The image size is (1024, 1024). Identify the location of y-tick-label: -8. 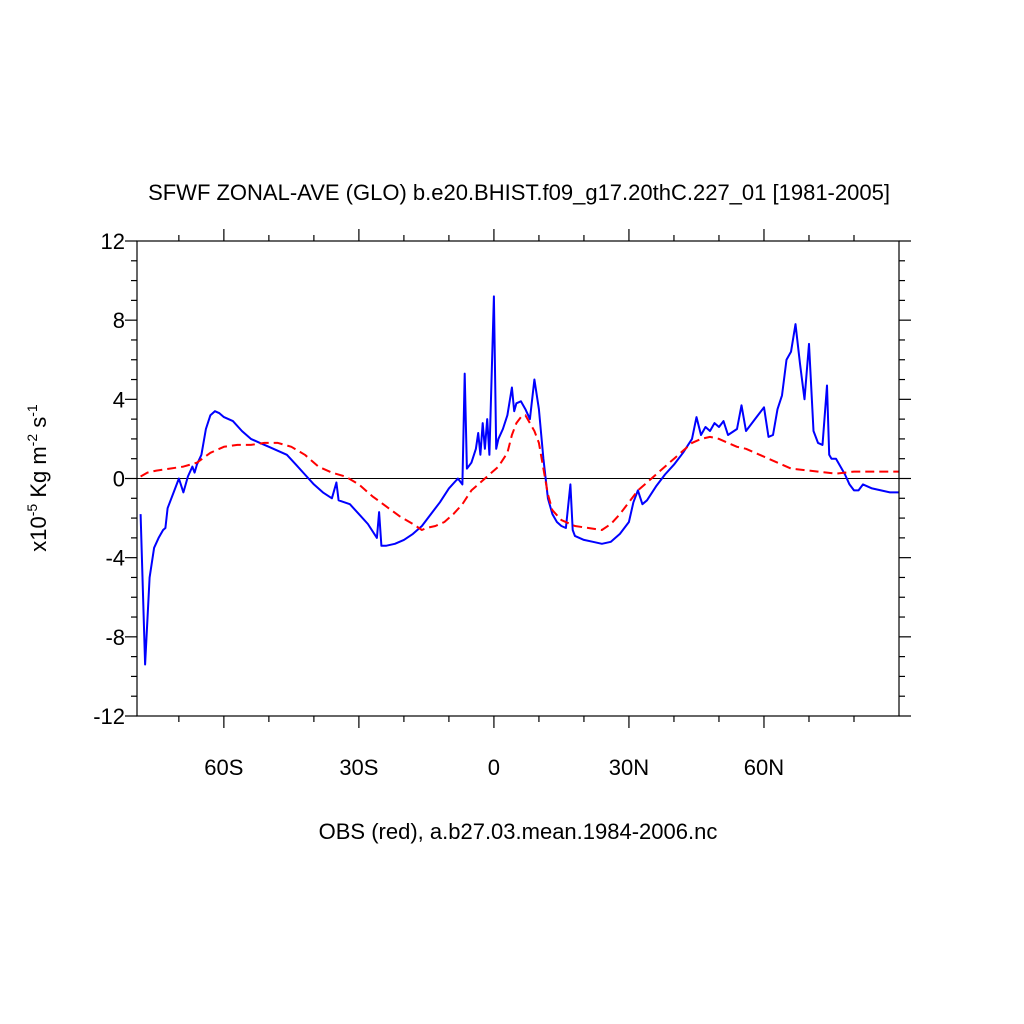
(115, 637).